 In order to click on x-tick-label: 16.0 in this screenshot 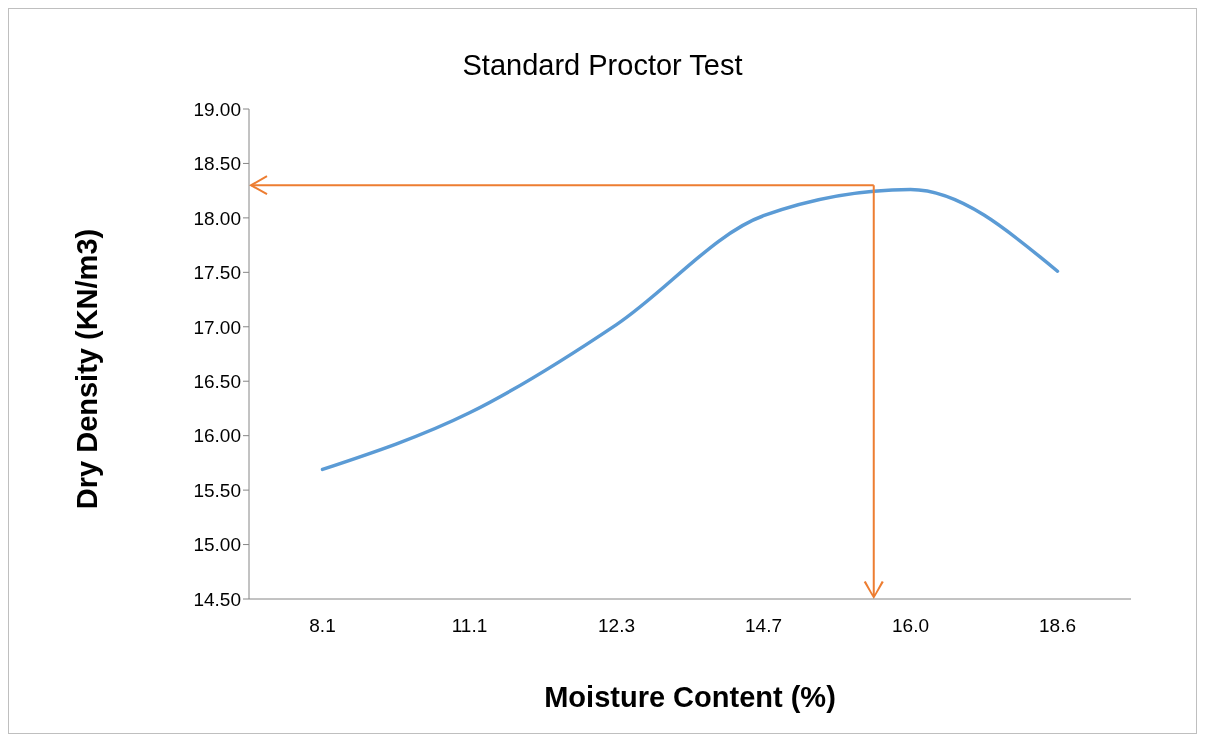, I will do `click(910, 626)`.